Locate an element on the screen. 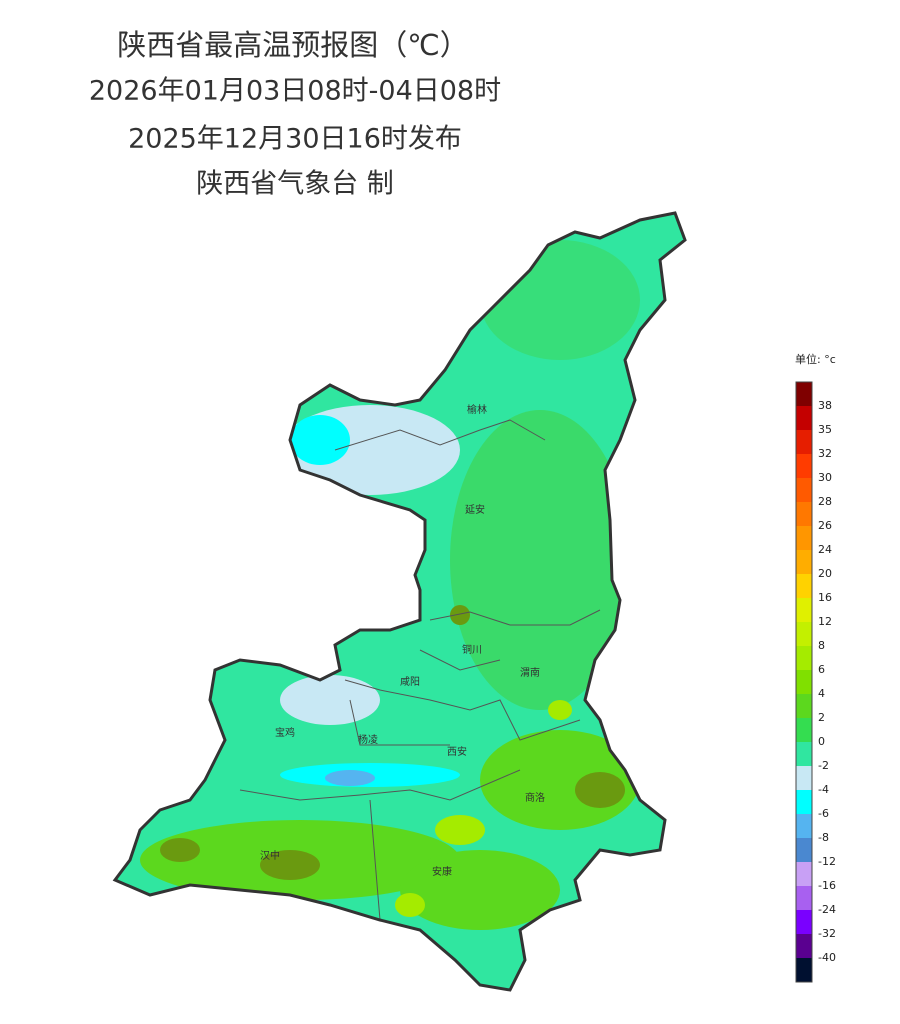  legend-label: -6 is located at coordinates (823, 813).